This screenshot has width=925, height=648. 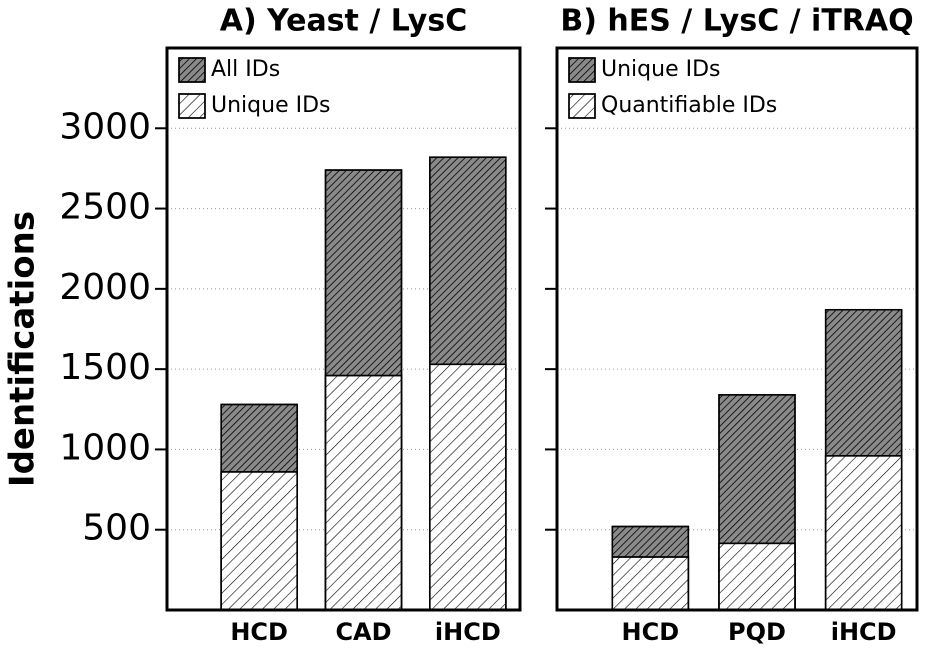 I want to click on y-tick-label: 1500, so click(x=105, y=367).